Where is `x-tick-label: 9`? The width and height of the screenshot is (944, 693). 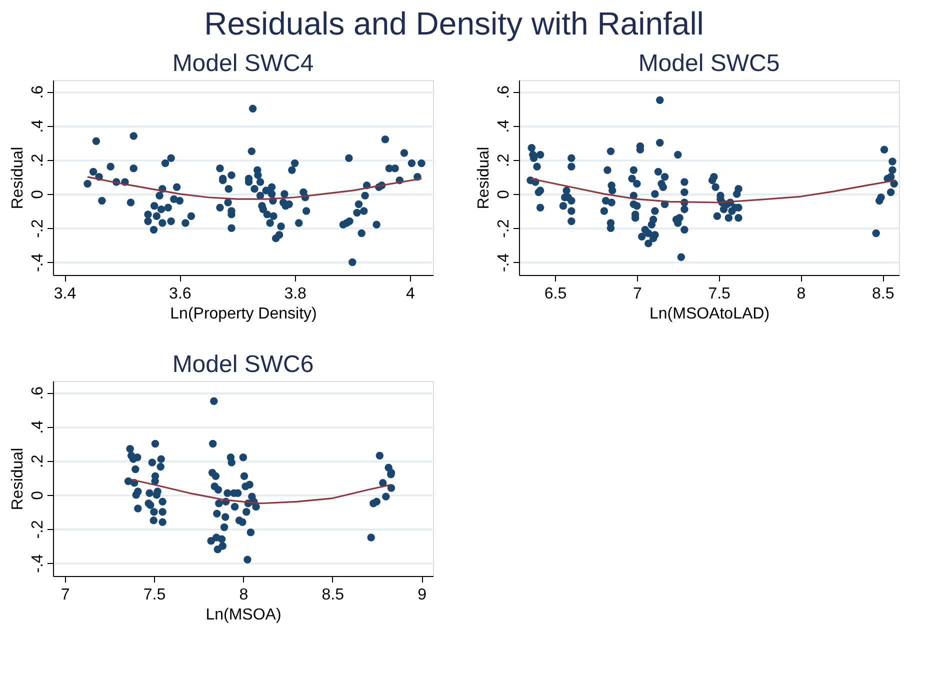 x-tick-label: 9 is located at coordinates (422, 595).